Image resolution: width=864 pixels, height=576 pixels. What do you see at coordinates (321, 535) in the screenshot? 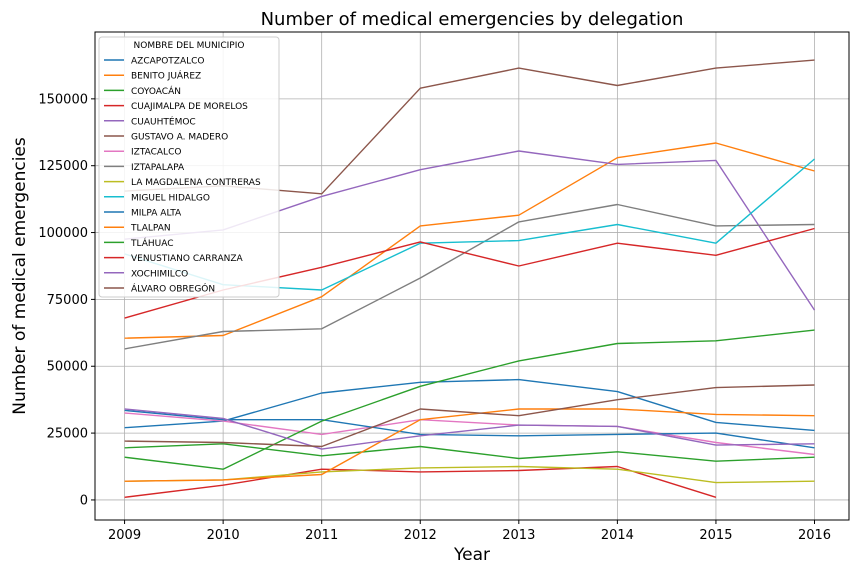
I see `x-tick-label: 2011` at bounding box center [321, 535].